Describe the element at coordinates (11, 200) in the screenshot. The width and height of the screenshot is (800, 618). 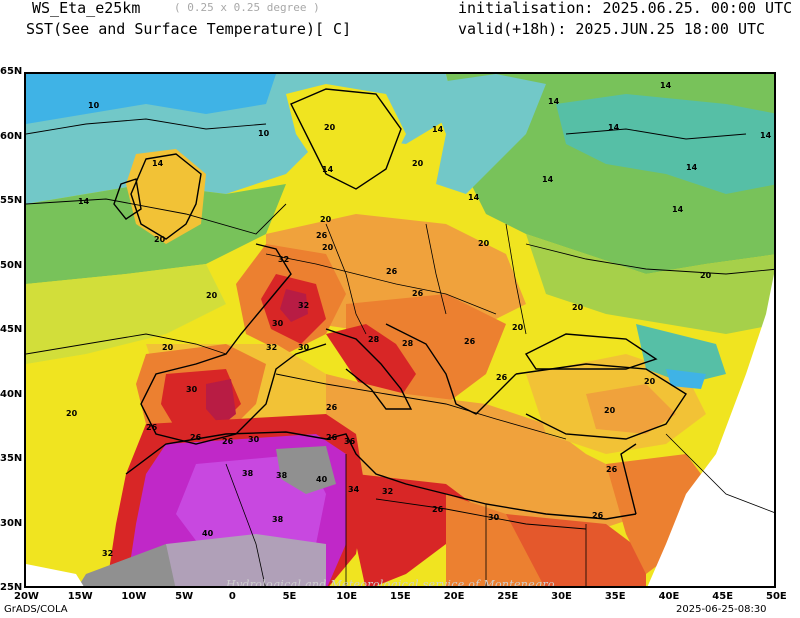
I see `lat-label: 55N` at that location.